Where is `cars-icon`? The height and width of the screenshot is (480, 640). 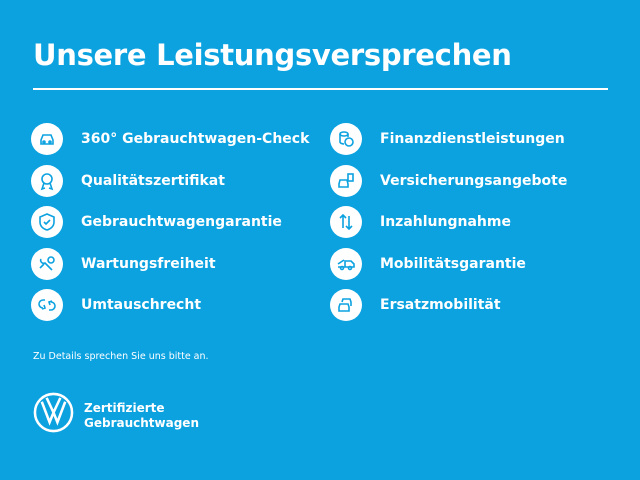 cars-icon is located at coordinates (346, 305).